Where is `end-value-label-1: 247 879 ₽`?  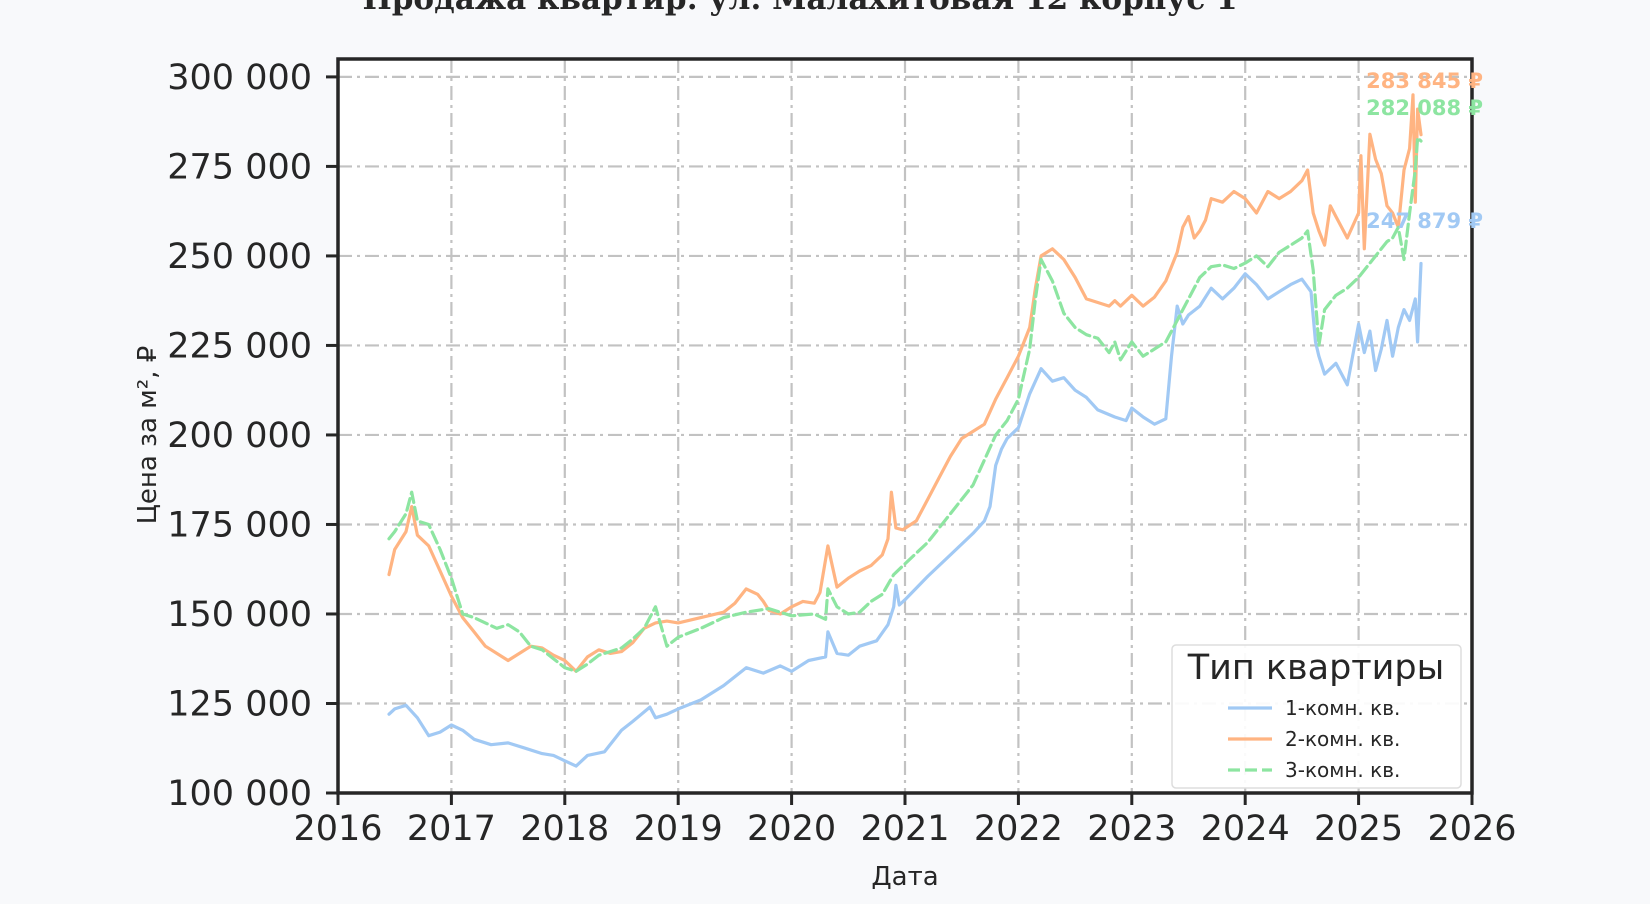 end-value-label-1: 247 879 ₽ is located at coordinates (1424, 221).